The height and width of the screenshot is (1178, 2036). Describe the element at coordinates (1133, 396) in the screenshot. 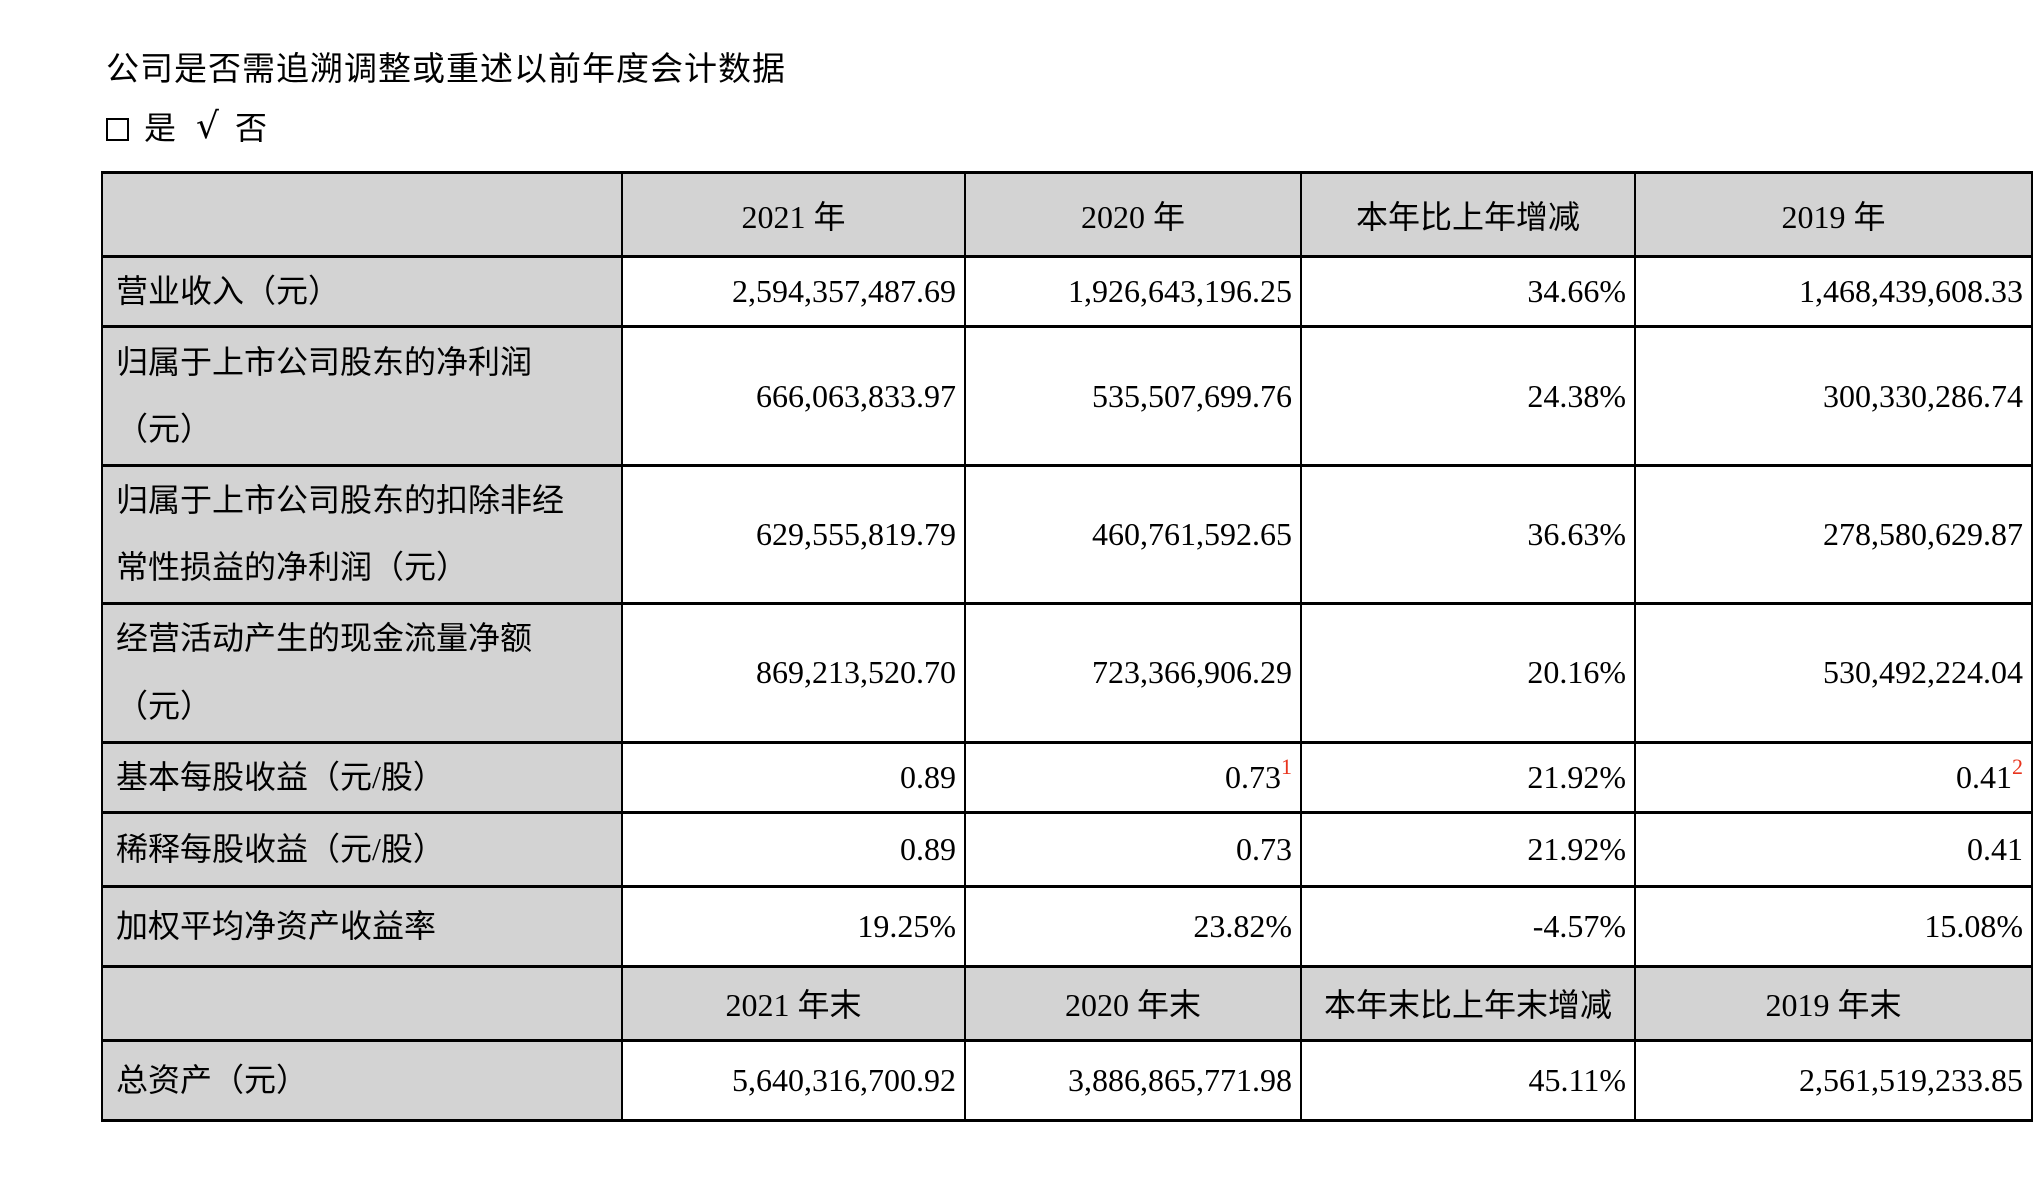

I see `value-2020: 535,507,699.76` at that location.